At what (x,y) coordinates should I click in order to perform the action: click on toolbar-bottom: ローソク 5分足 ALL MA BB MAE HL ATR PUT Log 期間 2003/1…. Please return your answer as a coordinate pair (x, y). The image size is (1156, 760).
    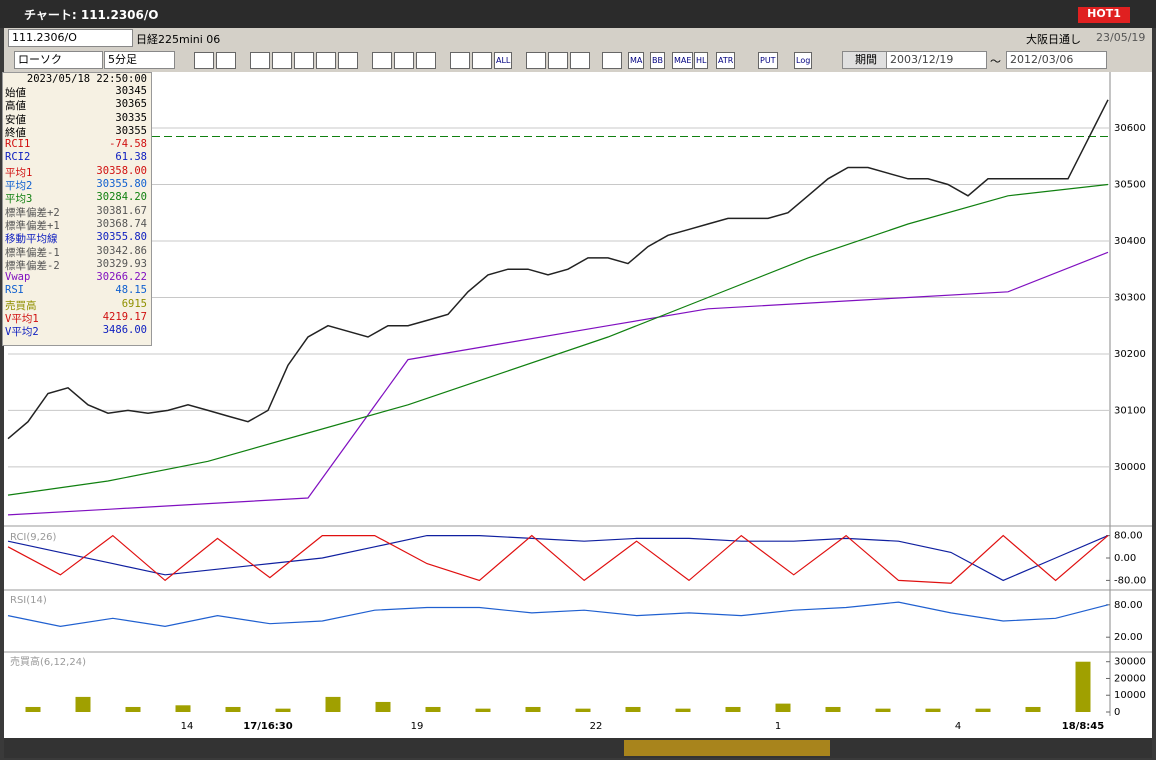
    Looking at the image, I should click on (578, 60).